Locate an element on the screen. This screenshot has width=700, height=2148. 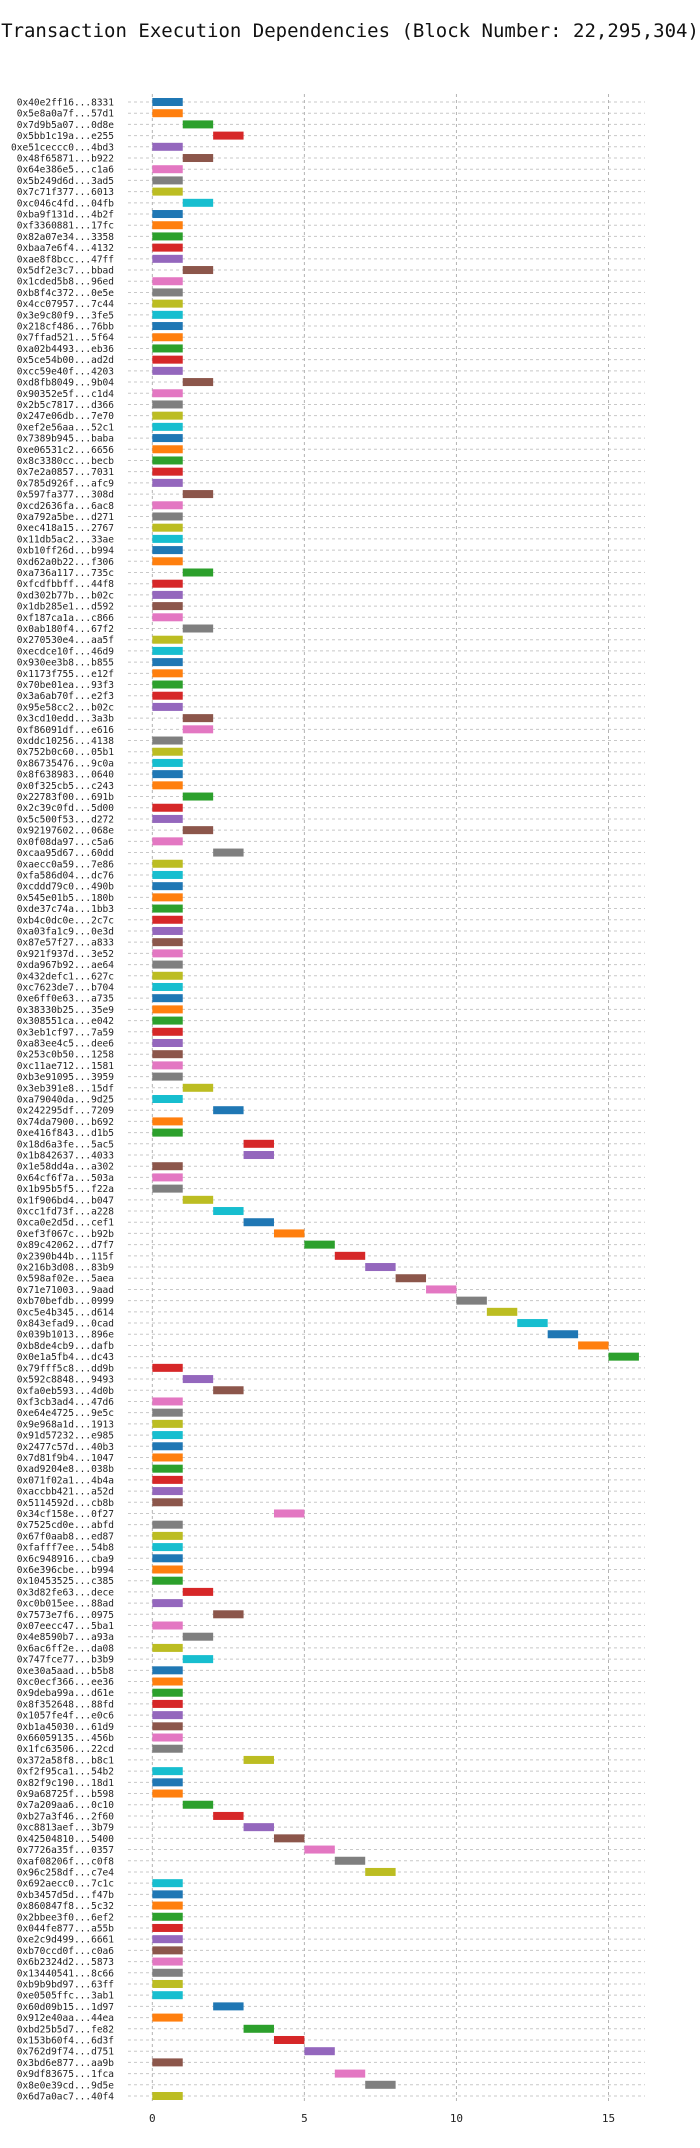
tx-hash-label: 0x308551ca...e042 is located at coordinates (65, 1021).